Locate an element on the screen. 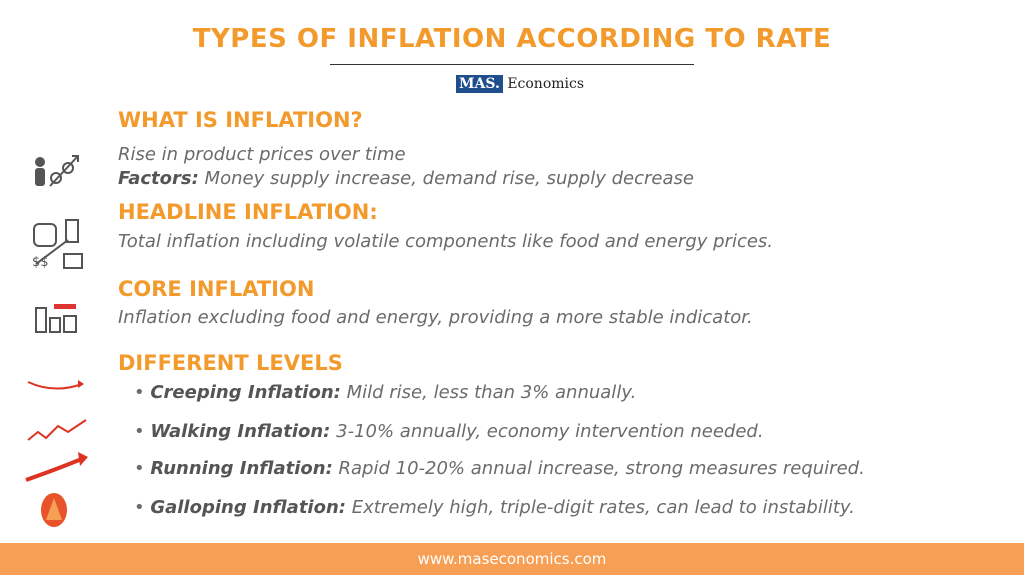 The width and height of the screenshot is (1024, 575). divider is located at coordinates (512, 64).